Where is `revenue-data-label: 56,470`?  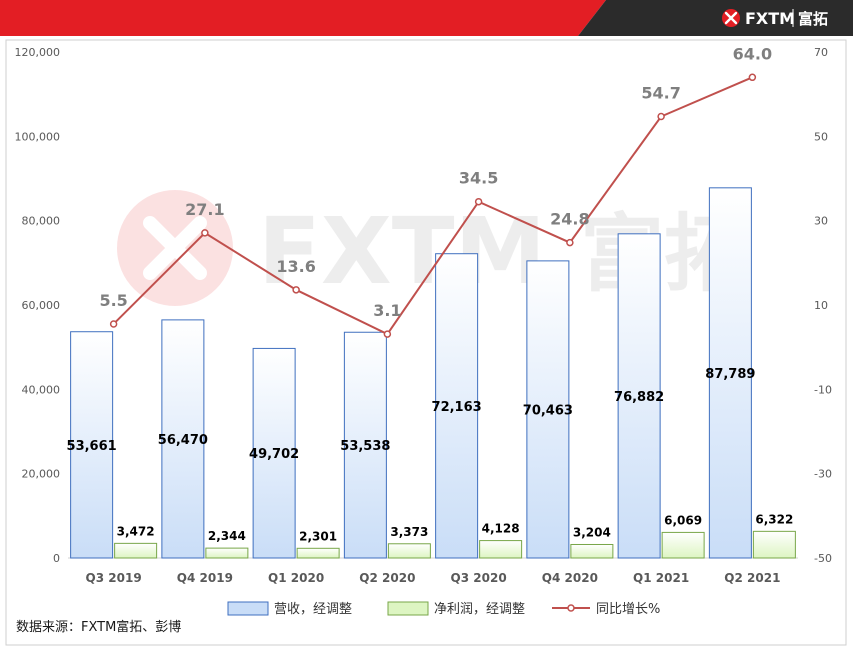
revenue-data-label: 56,470 is located at coordinates (183, 440).